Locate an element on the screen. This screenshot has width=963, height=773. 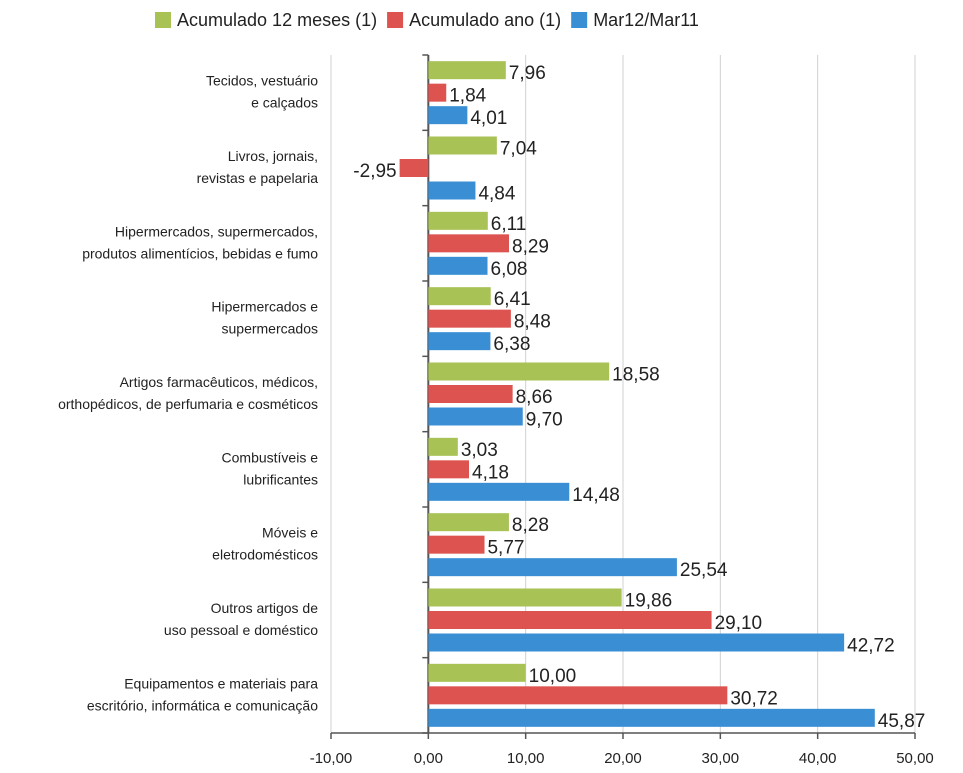
value-label: 30,72 is located at coordinates (754, 698).